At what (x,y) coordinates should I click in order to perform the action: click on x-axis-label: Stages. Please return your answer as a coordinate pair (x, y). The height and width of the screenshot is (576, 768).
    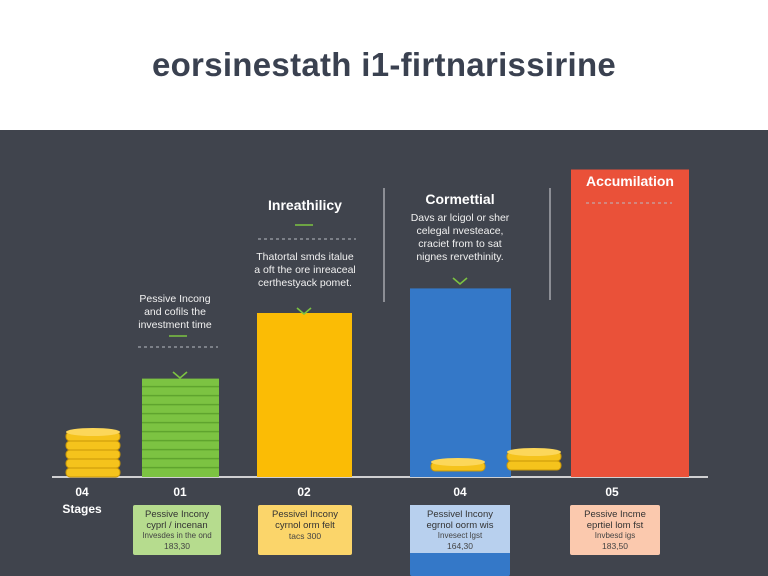
    Looking at the image, I should click on (82, 509).